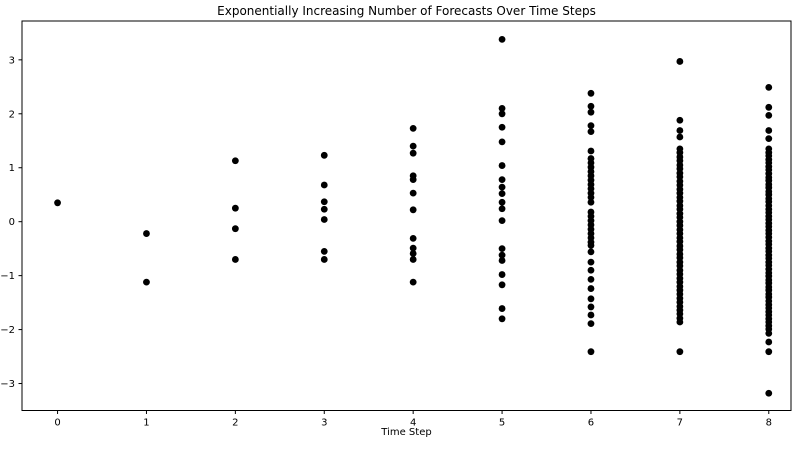  I want to click on y-tick-label: −3, so click(7, 384).